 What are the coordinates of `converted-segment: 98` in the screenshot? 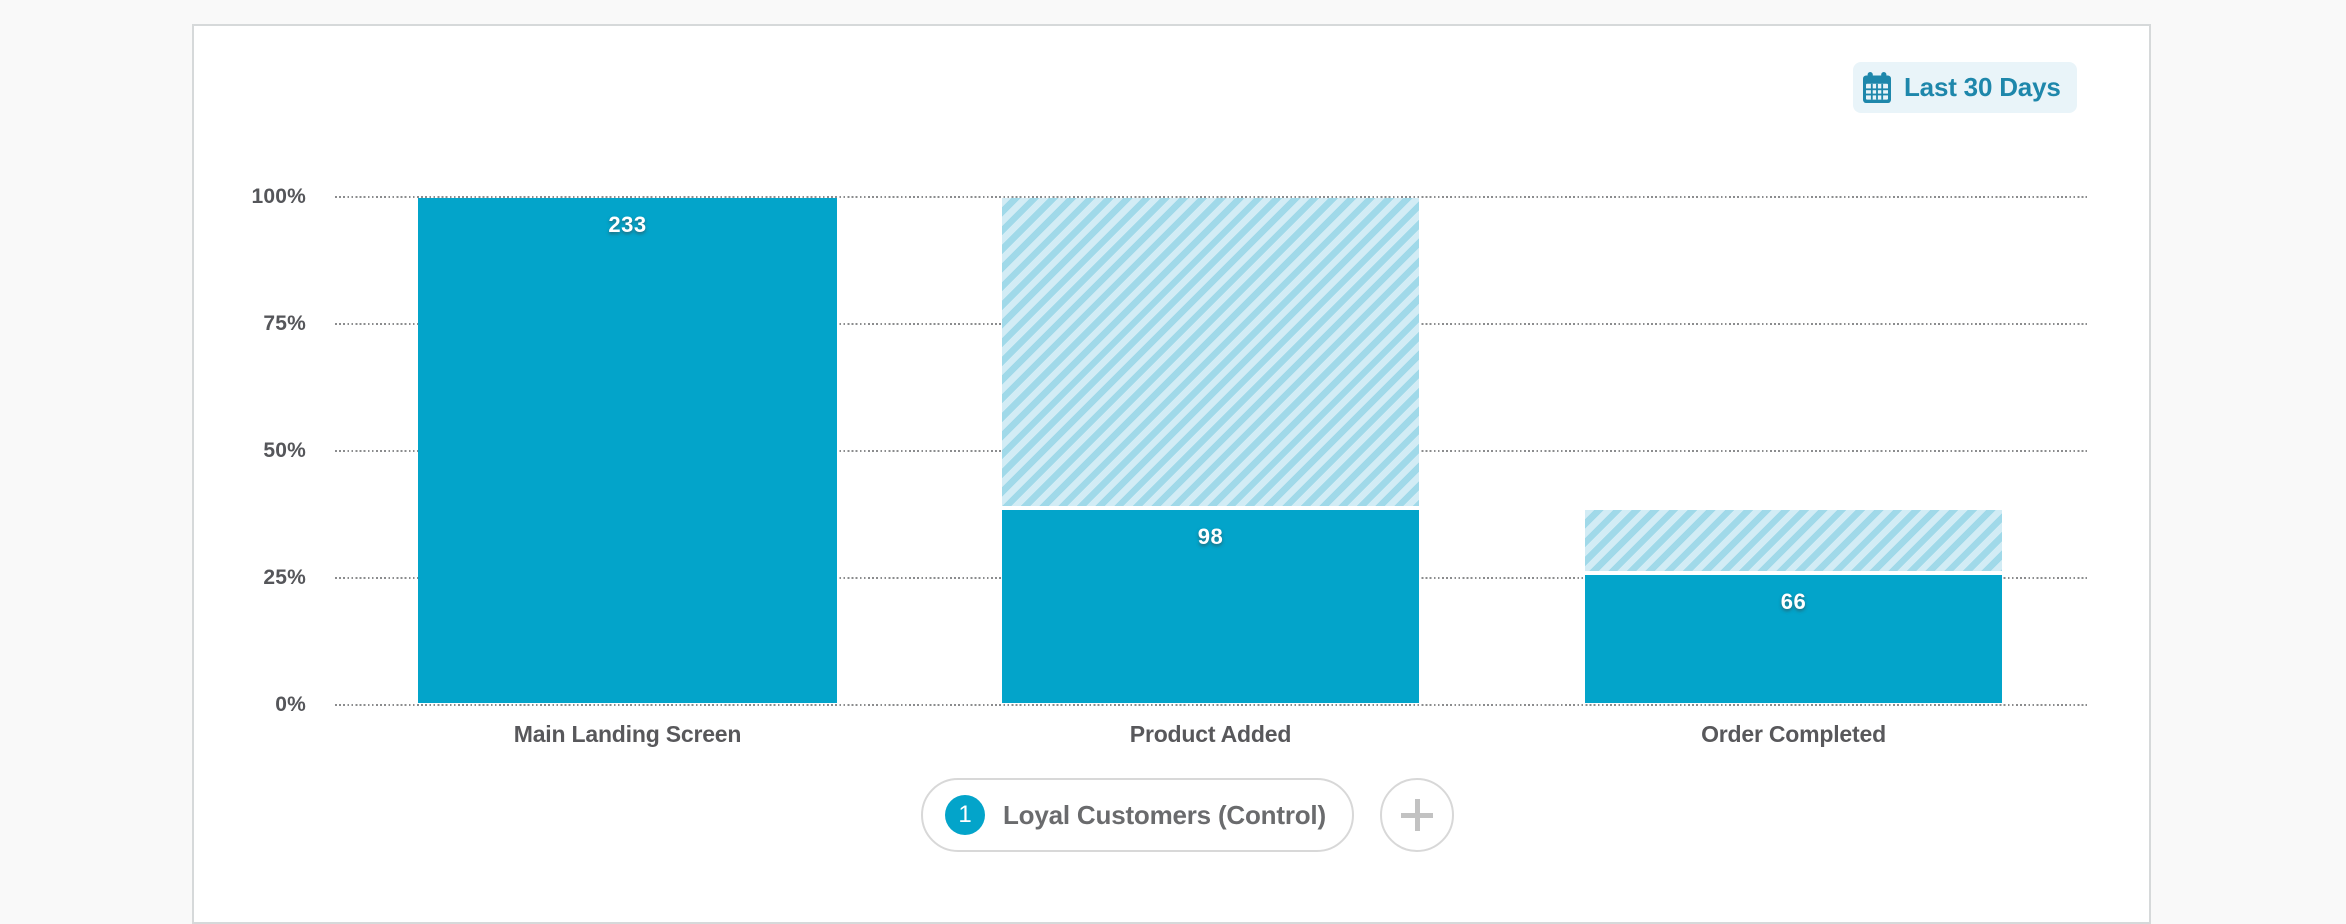 It's located at (1210, 606).